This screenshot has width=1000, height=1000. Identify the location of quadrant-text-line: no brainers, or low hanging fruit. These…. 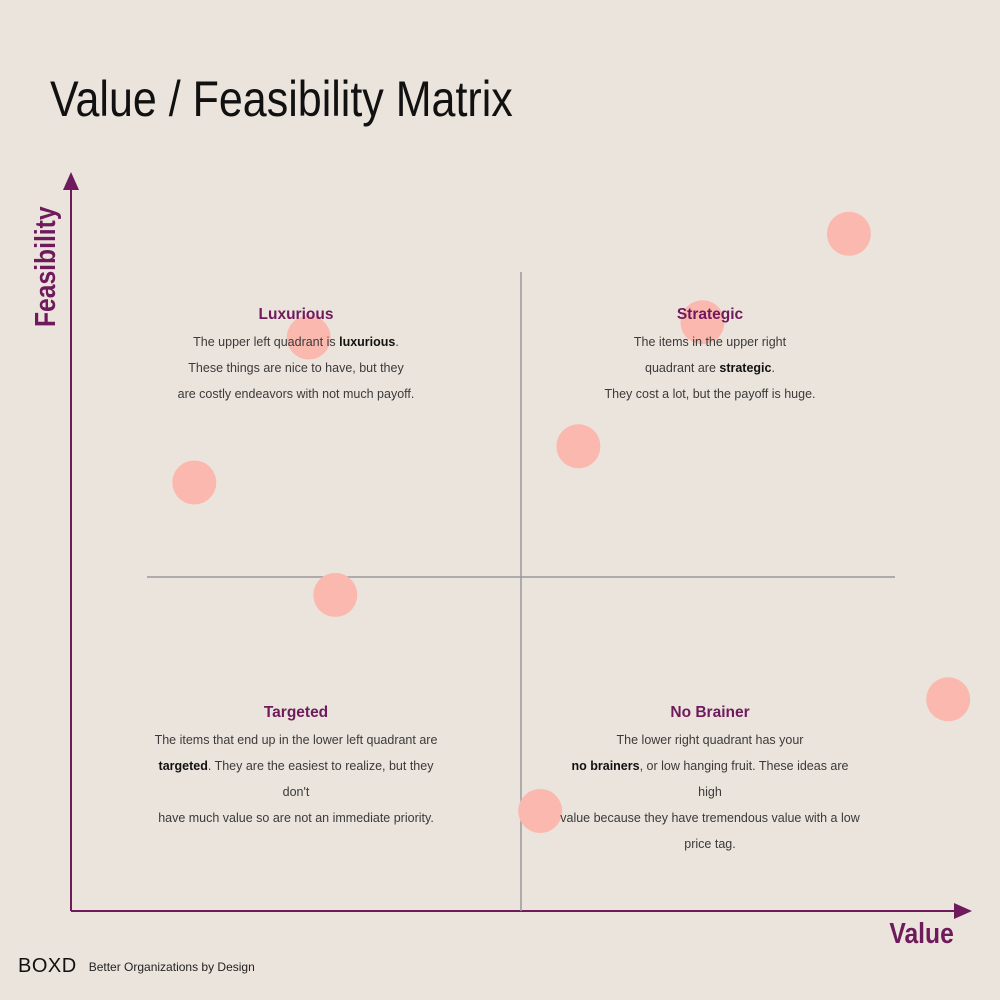
(710, 779).